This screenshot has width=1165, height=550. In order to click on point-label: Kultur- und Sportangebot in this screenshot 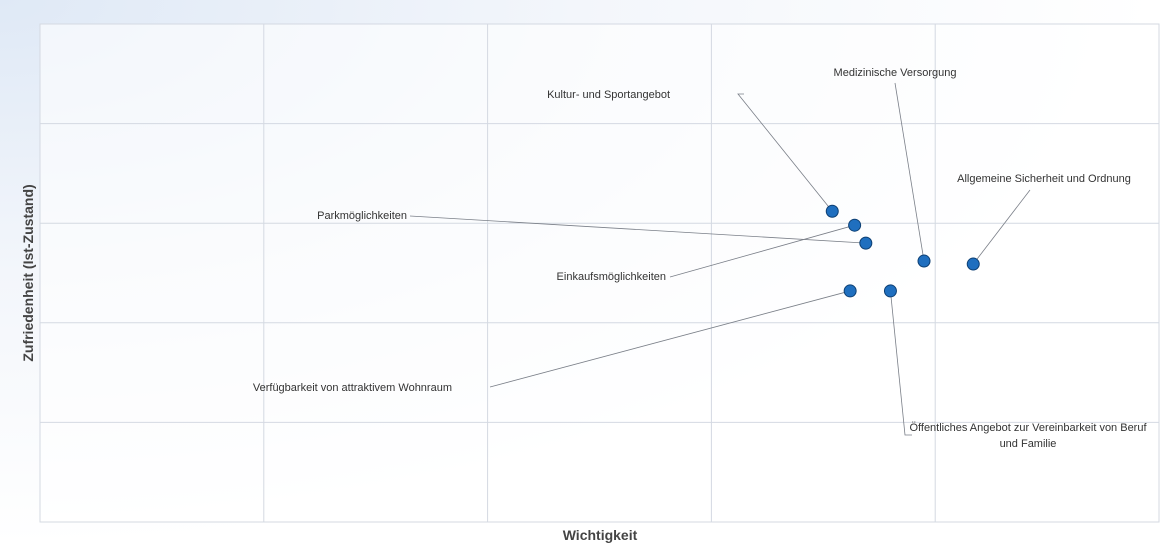, I will do `click(608, 95)`.